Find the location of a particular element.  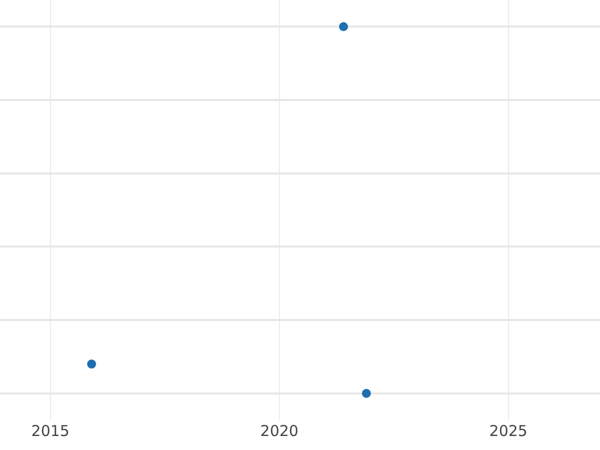

x-tick-label: 2025 is located at coordinates (508, 431).